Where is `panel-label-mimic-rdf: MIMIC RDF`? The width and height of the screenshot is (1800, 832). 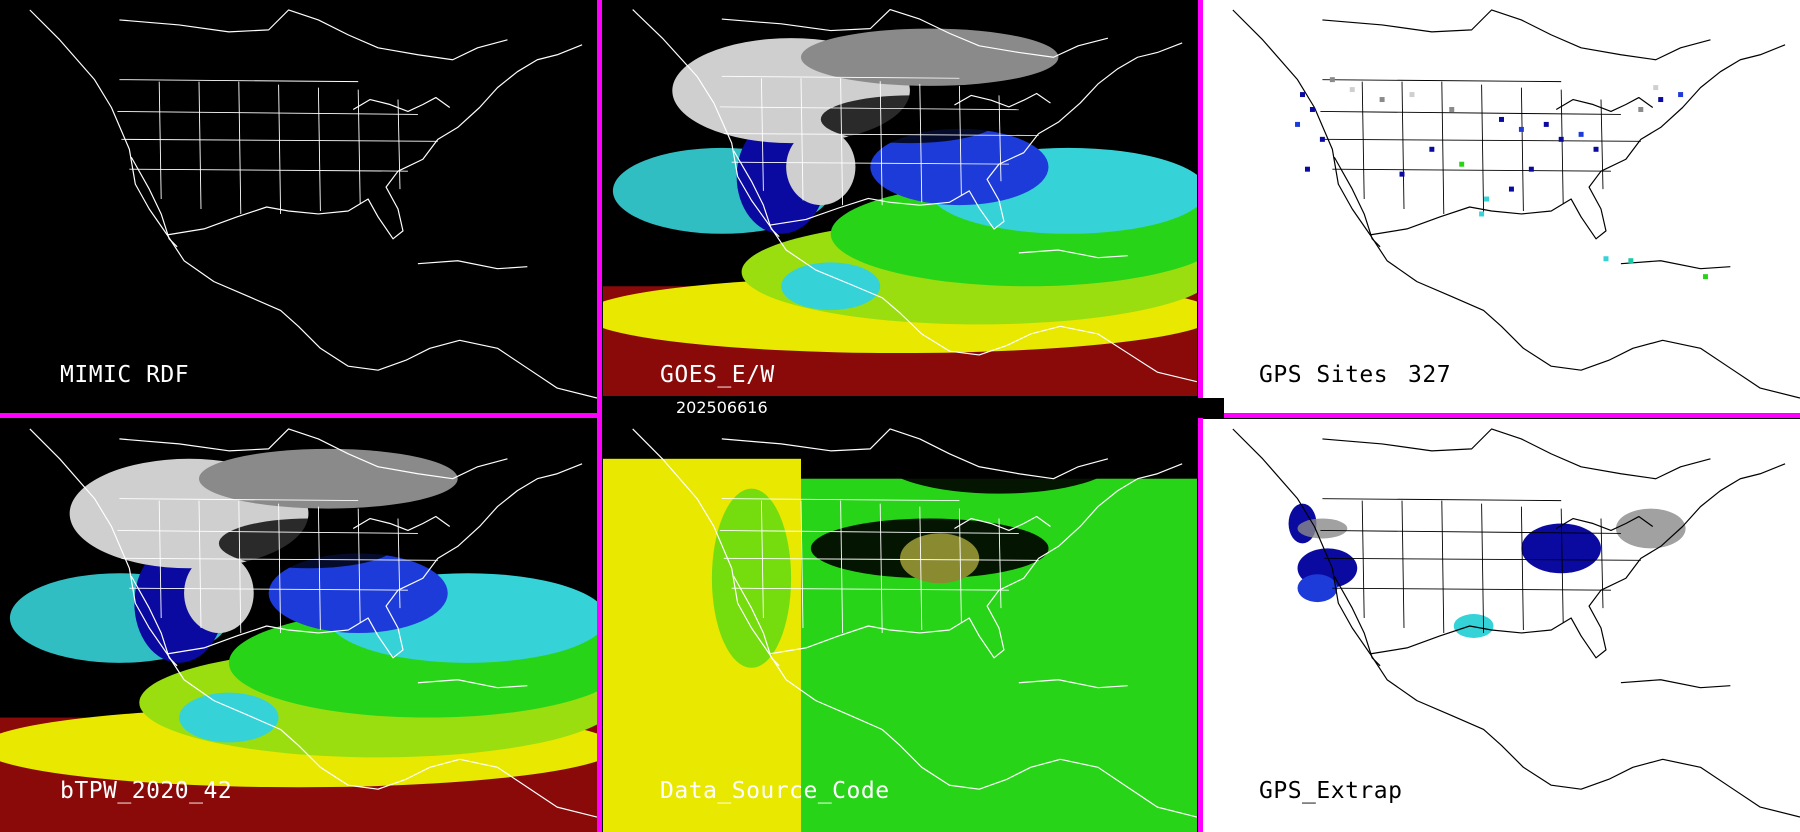 panel-label-mimic-rdf: MIMIC RDF is located at coordinates (125, 375).